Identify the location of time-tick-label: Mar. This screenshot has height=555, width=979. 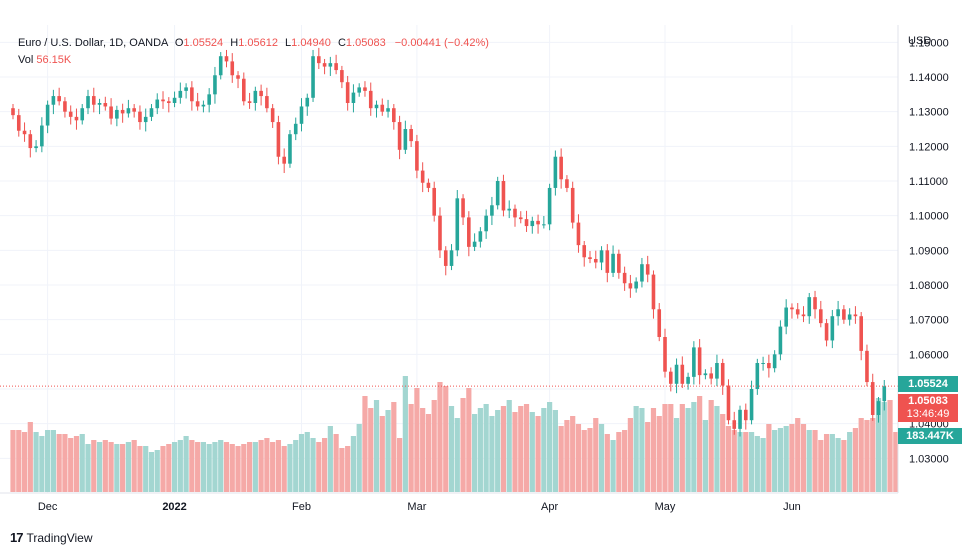
(416, 507).